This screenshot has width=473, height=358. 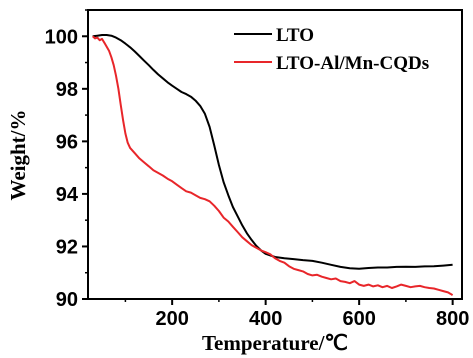 What do you see at coordinates (61, 37) in the screenshot?
I see `y-tick-label: 100` at bounding box center [61, 37].